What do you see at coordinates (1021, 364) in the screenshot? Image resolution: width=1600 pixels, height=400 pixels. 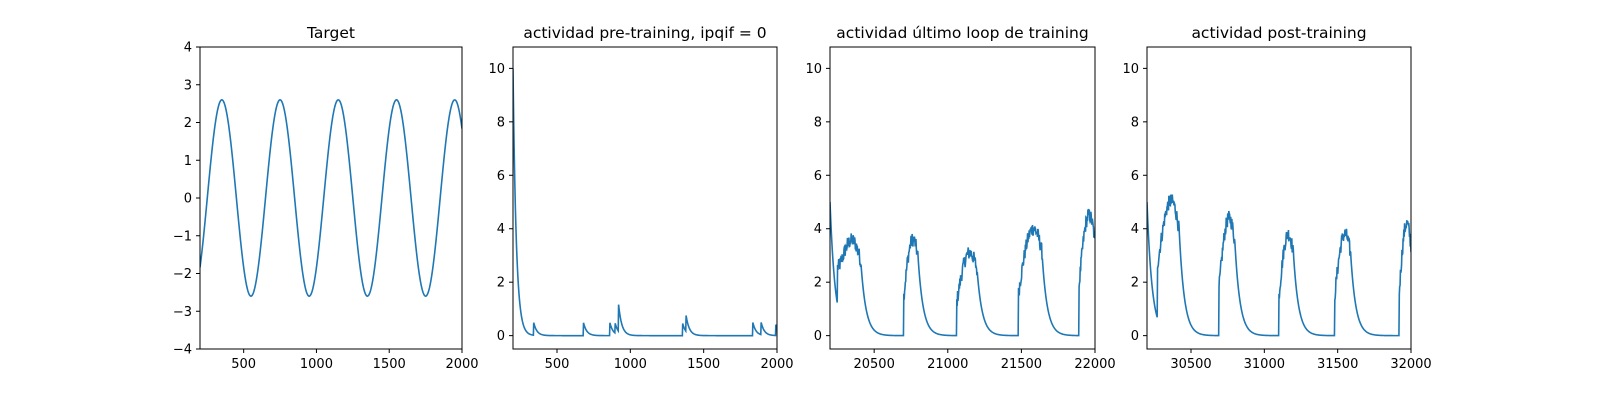 I see `x-tick-label: 21500` at bounding box center [1021, 364].